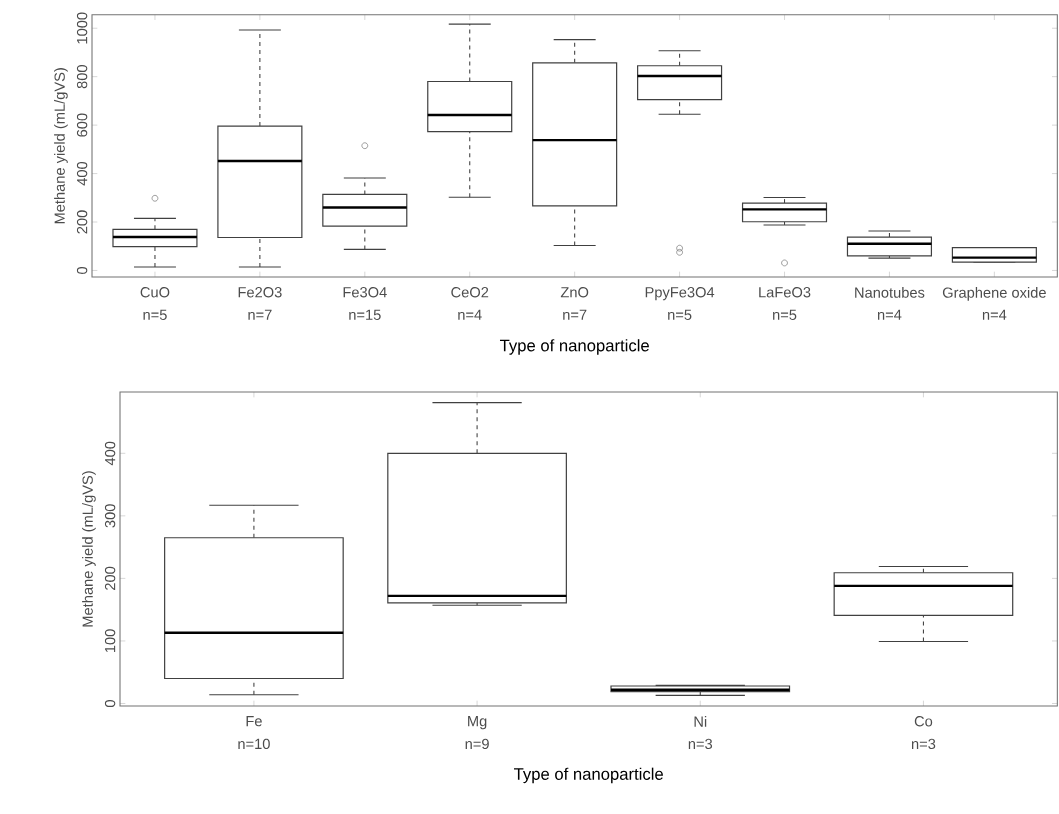 The height and width of the screenshot is (814, 1059). I want to click on x-tick-label: Co, so click(923, 721).